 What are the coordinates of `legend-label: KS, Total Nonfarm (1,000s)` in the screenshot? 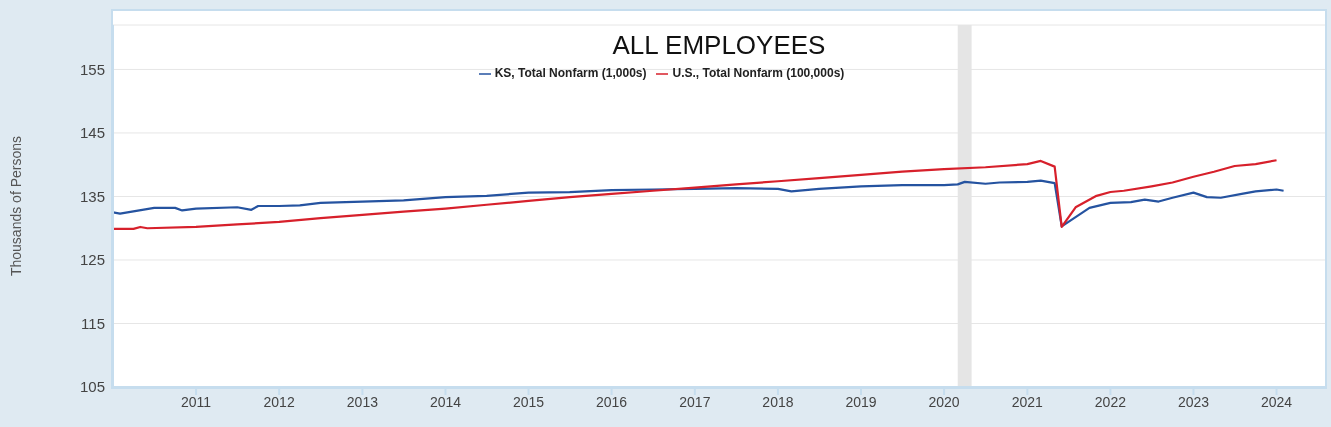 It's located at (570, 73).